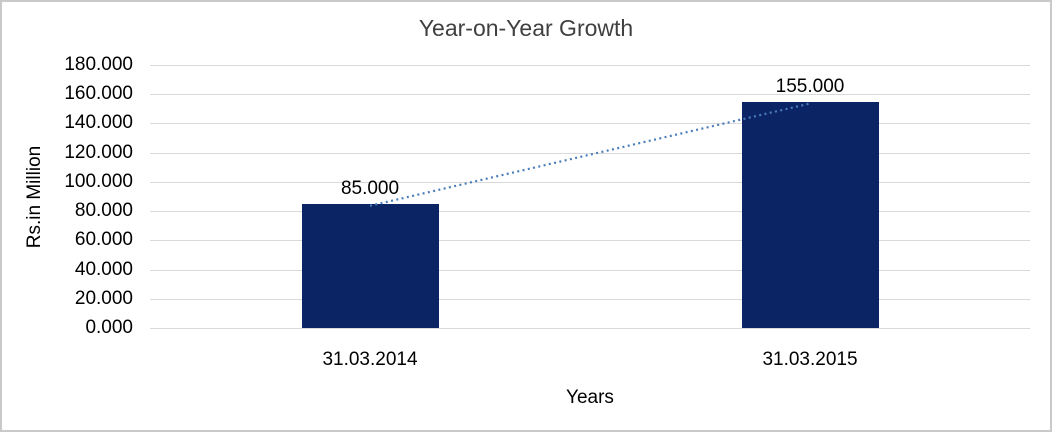 This screenshot has width=1052, height=432. Describe the element at coordinates (810, 86) in the screenshot. I see `bar-data-label: 155.000` at that location.